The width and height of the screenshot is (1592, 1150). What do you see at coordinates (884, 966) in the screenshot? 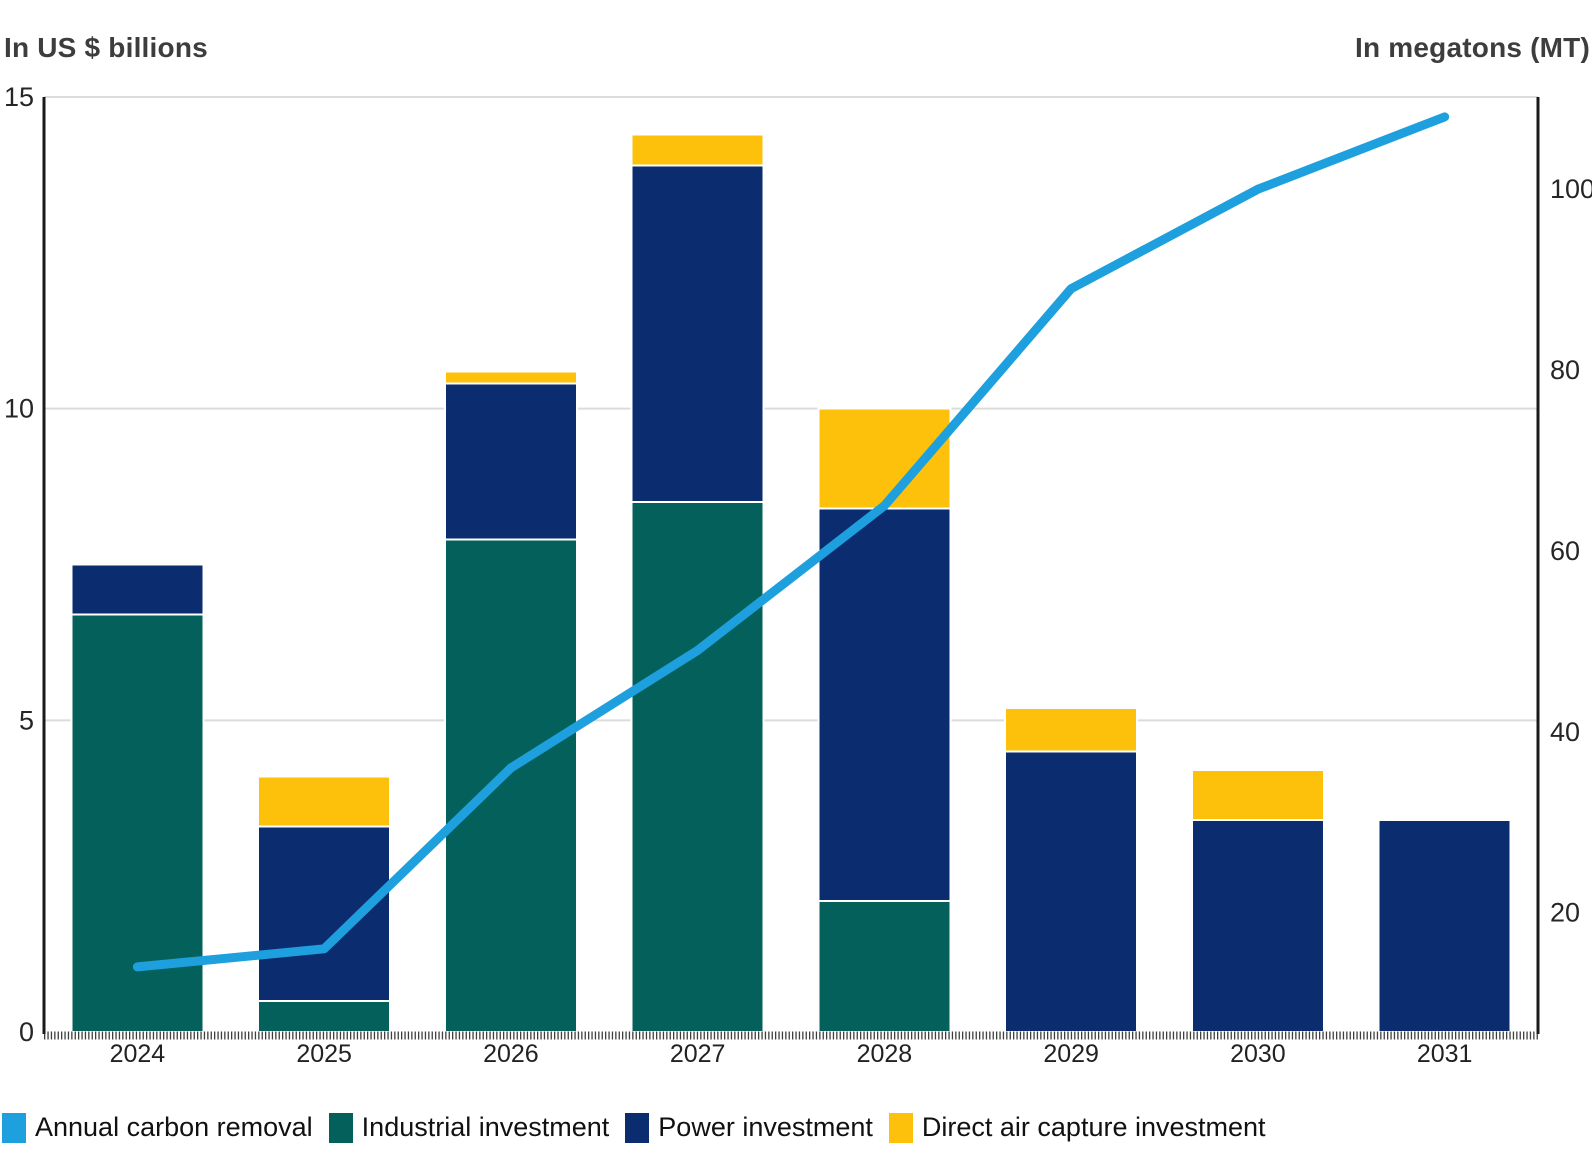
I see `bar-segment-2028-industrial-investment` at bounding box center [884, 966].